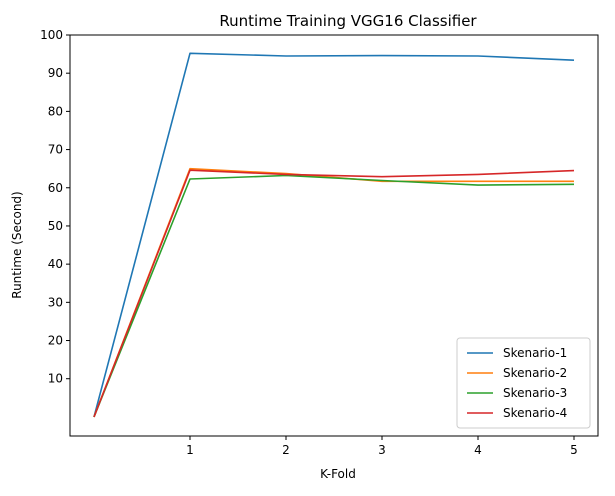  Describe the element at coordinates (535, 393) in the screenshot. I see `legend-label-skenario-3: Skenario-3` at that location.